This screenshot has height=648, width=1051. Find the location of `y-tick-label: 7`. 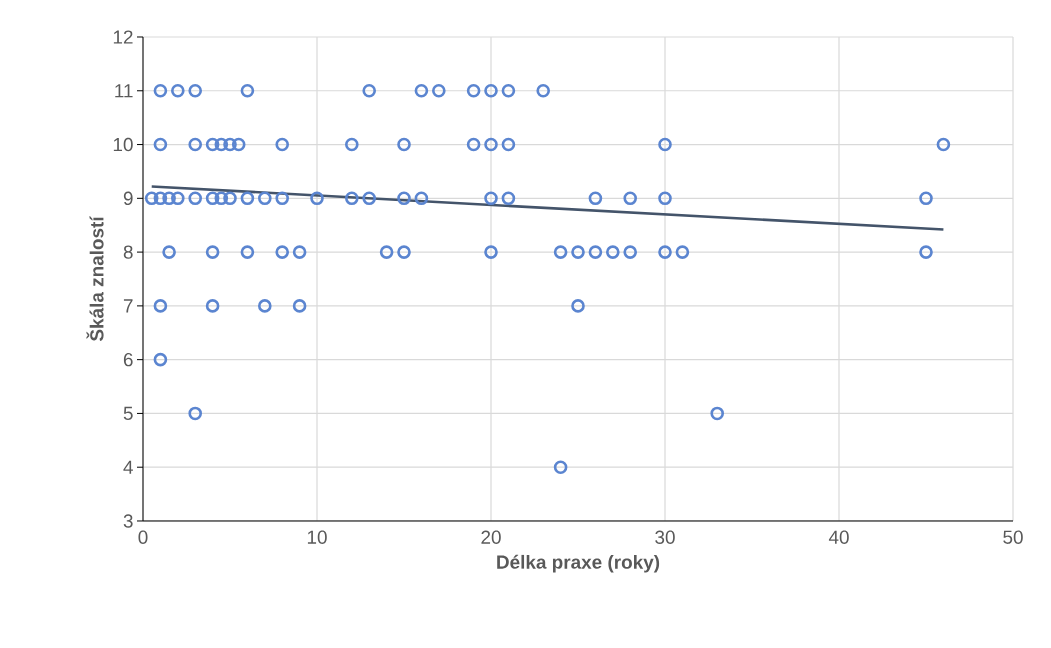

y-tick-label: 7 is located at coordinates (128, 306).